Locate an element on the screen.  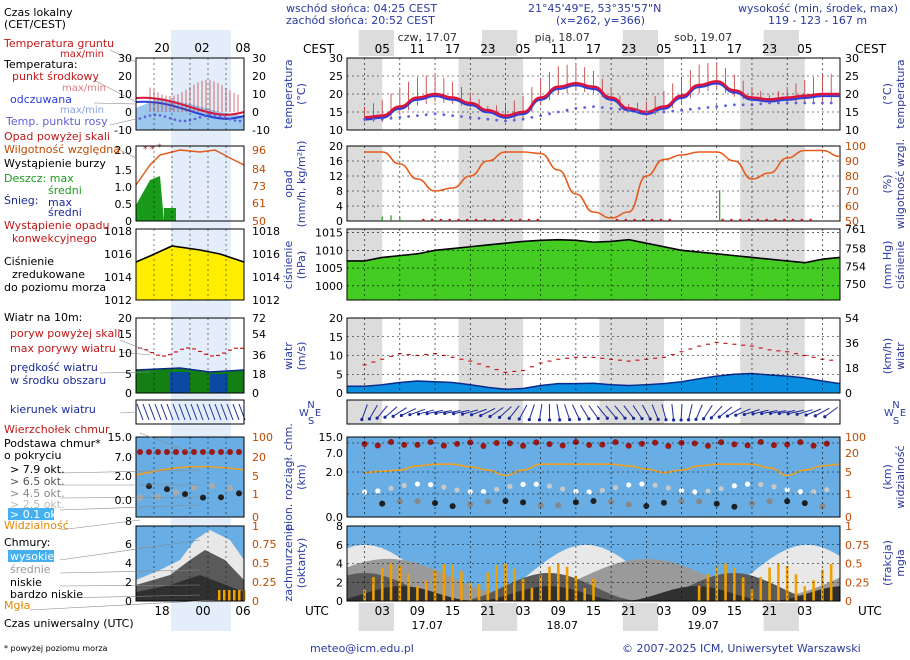
legend-press-tick: 1018 is located at coordinates (118, 231).